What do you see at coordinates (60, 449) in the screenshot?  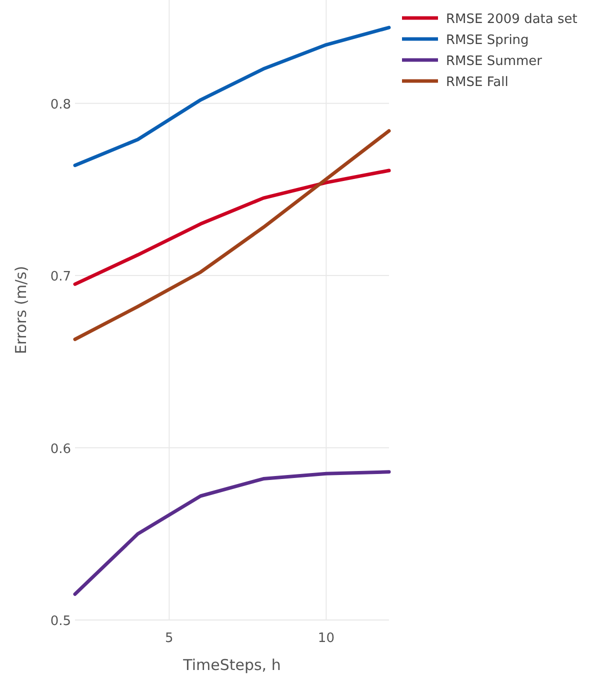 I see `y-tick-label: 0.6` at bounding box center [60, 449].